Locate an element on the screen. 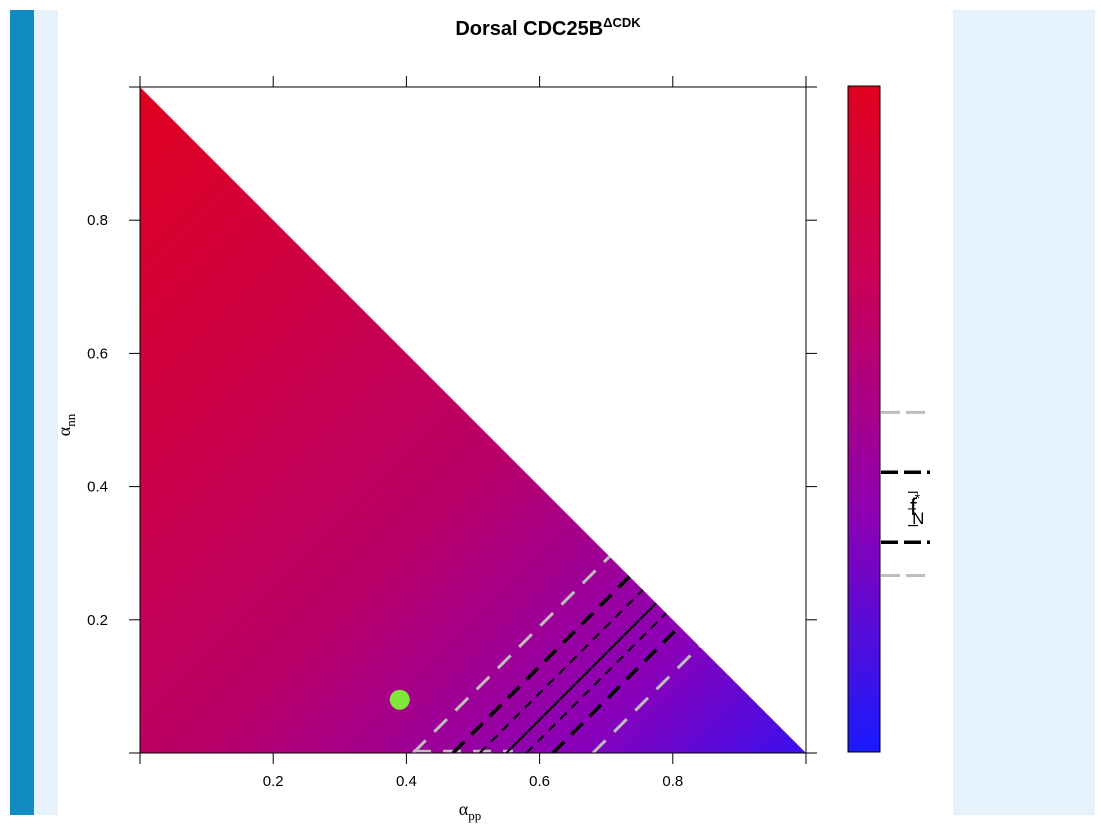 The image size is (1101, 825). y-axis-label-sub: nn is located at coordinates (70, 420).